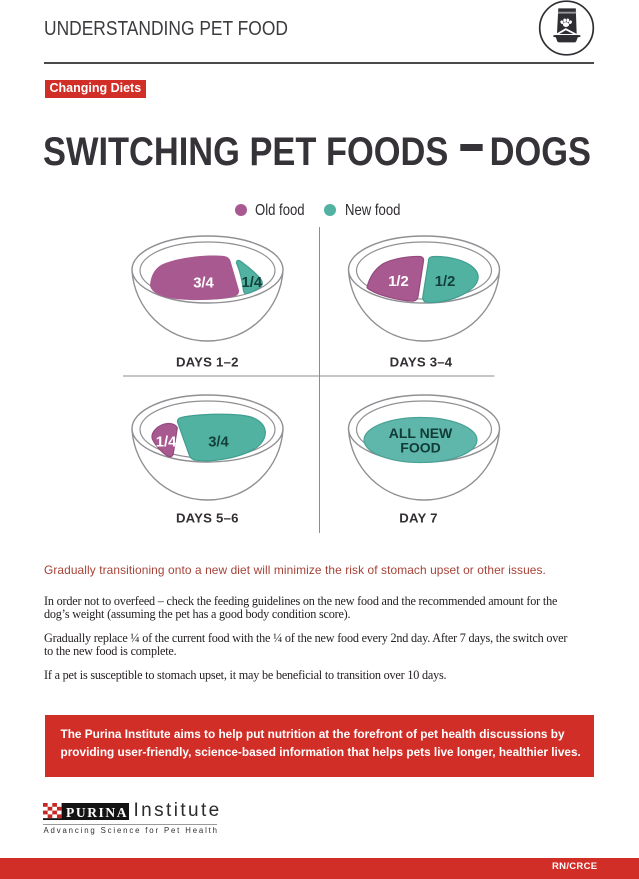  Describe the element at coordinates (421, 433) in the screenshot. I see `svg-text: ALL NEW` at that location.